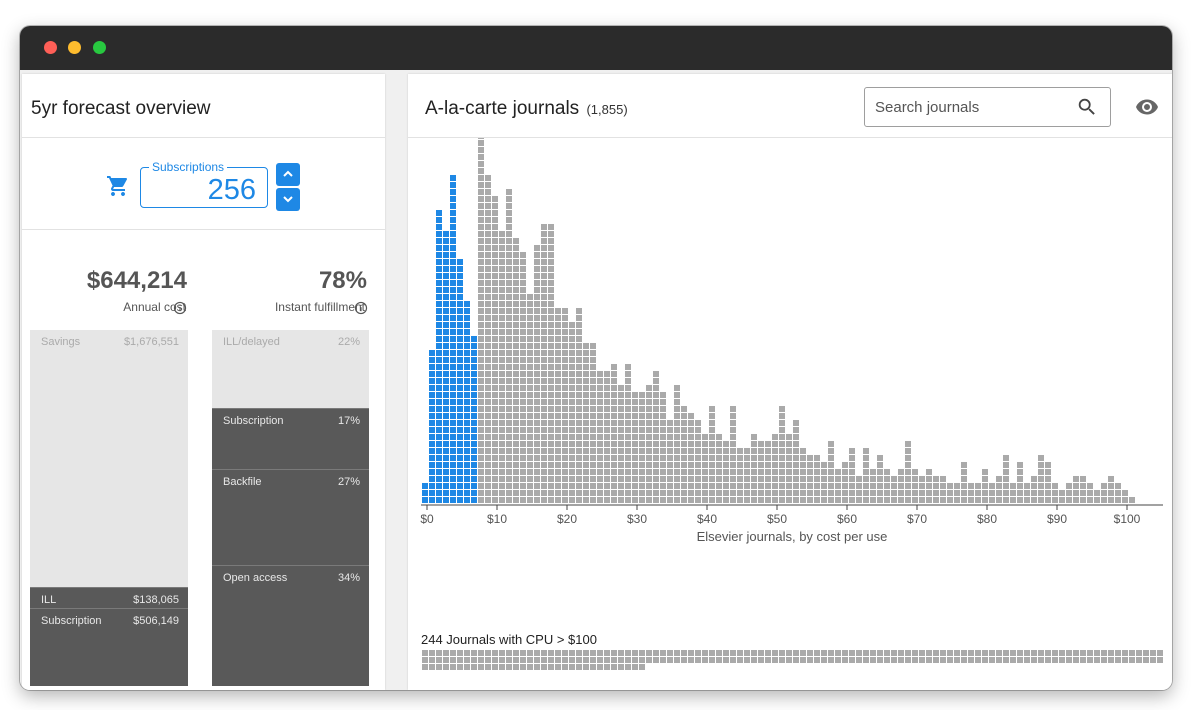  I want to click on info-icon, so click(180, 308).